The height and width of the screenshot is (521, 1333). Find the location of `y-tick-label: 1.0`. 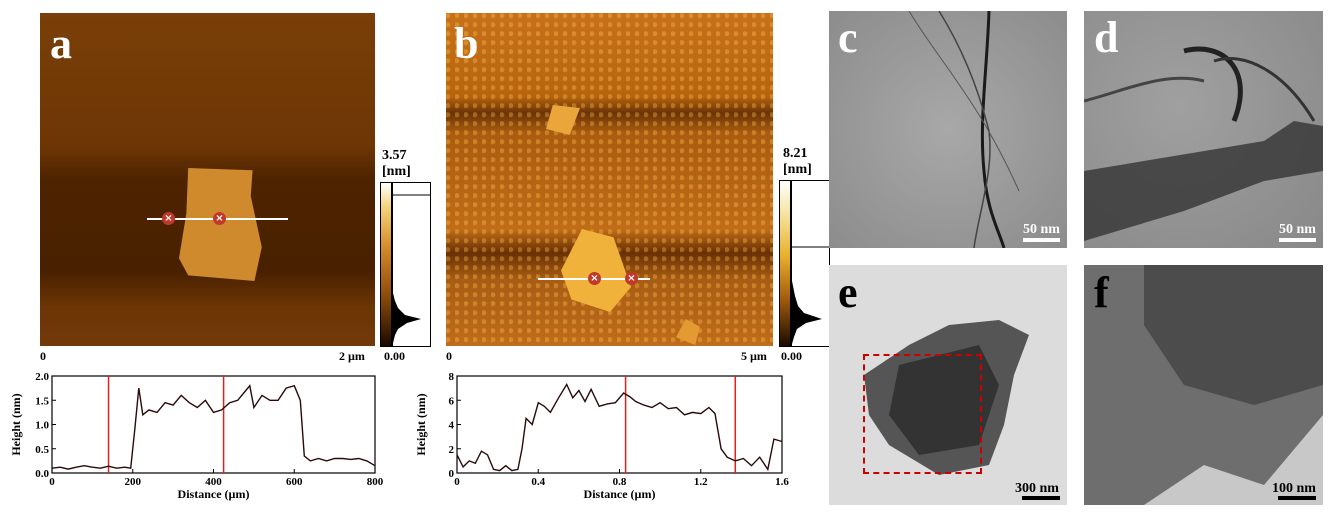

y-tick-label: 1.0 is located at coordinates (42, 426).